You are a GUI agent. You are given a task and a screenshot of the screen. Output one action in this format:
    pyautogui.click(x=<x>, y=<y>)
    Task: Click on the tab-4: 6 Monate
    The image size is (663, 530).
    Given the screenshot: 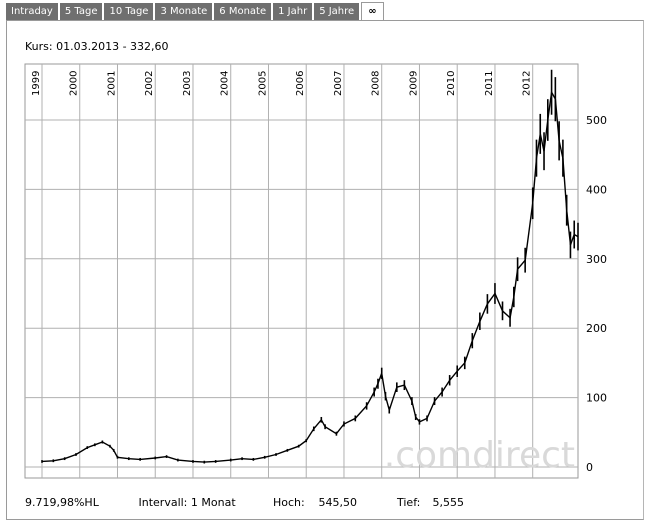 What is the action you would take?
    pyautogui.click(x=243, y=11)
    